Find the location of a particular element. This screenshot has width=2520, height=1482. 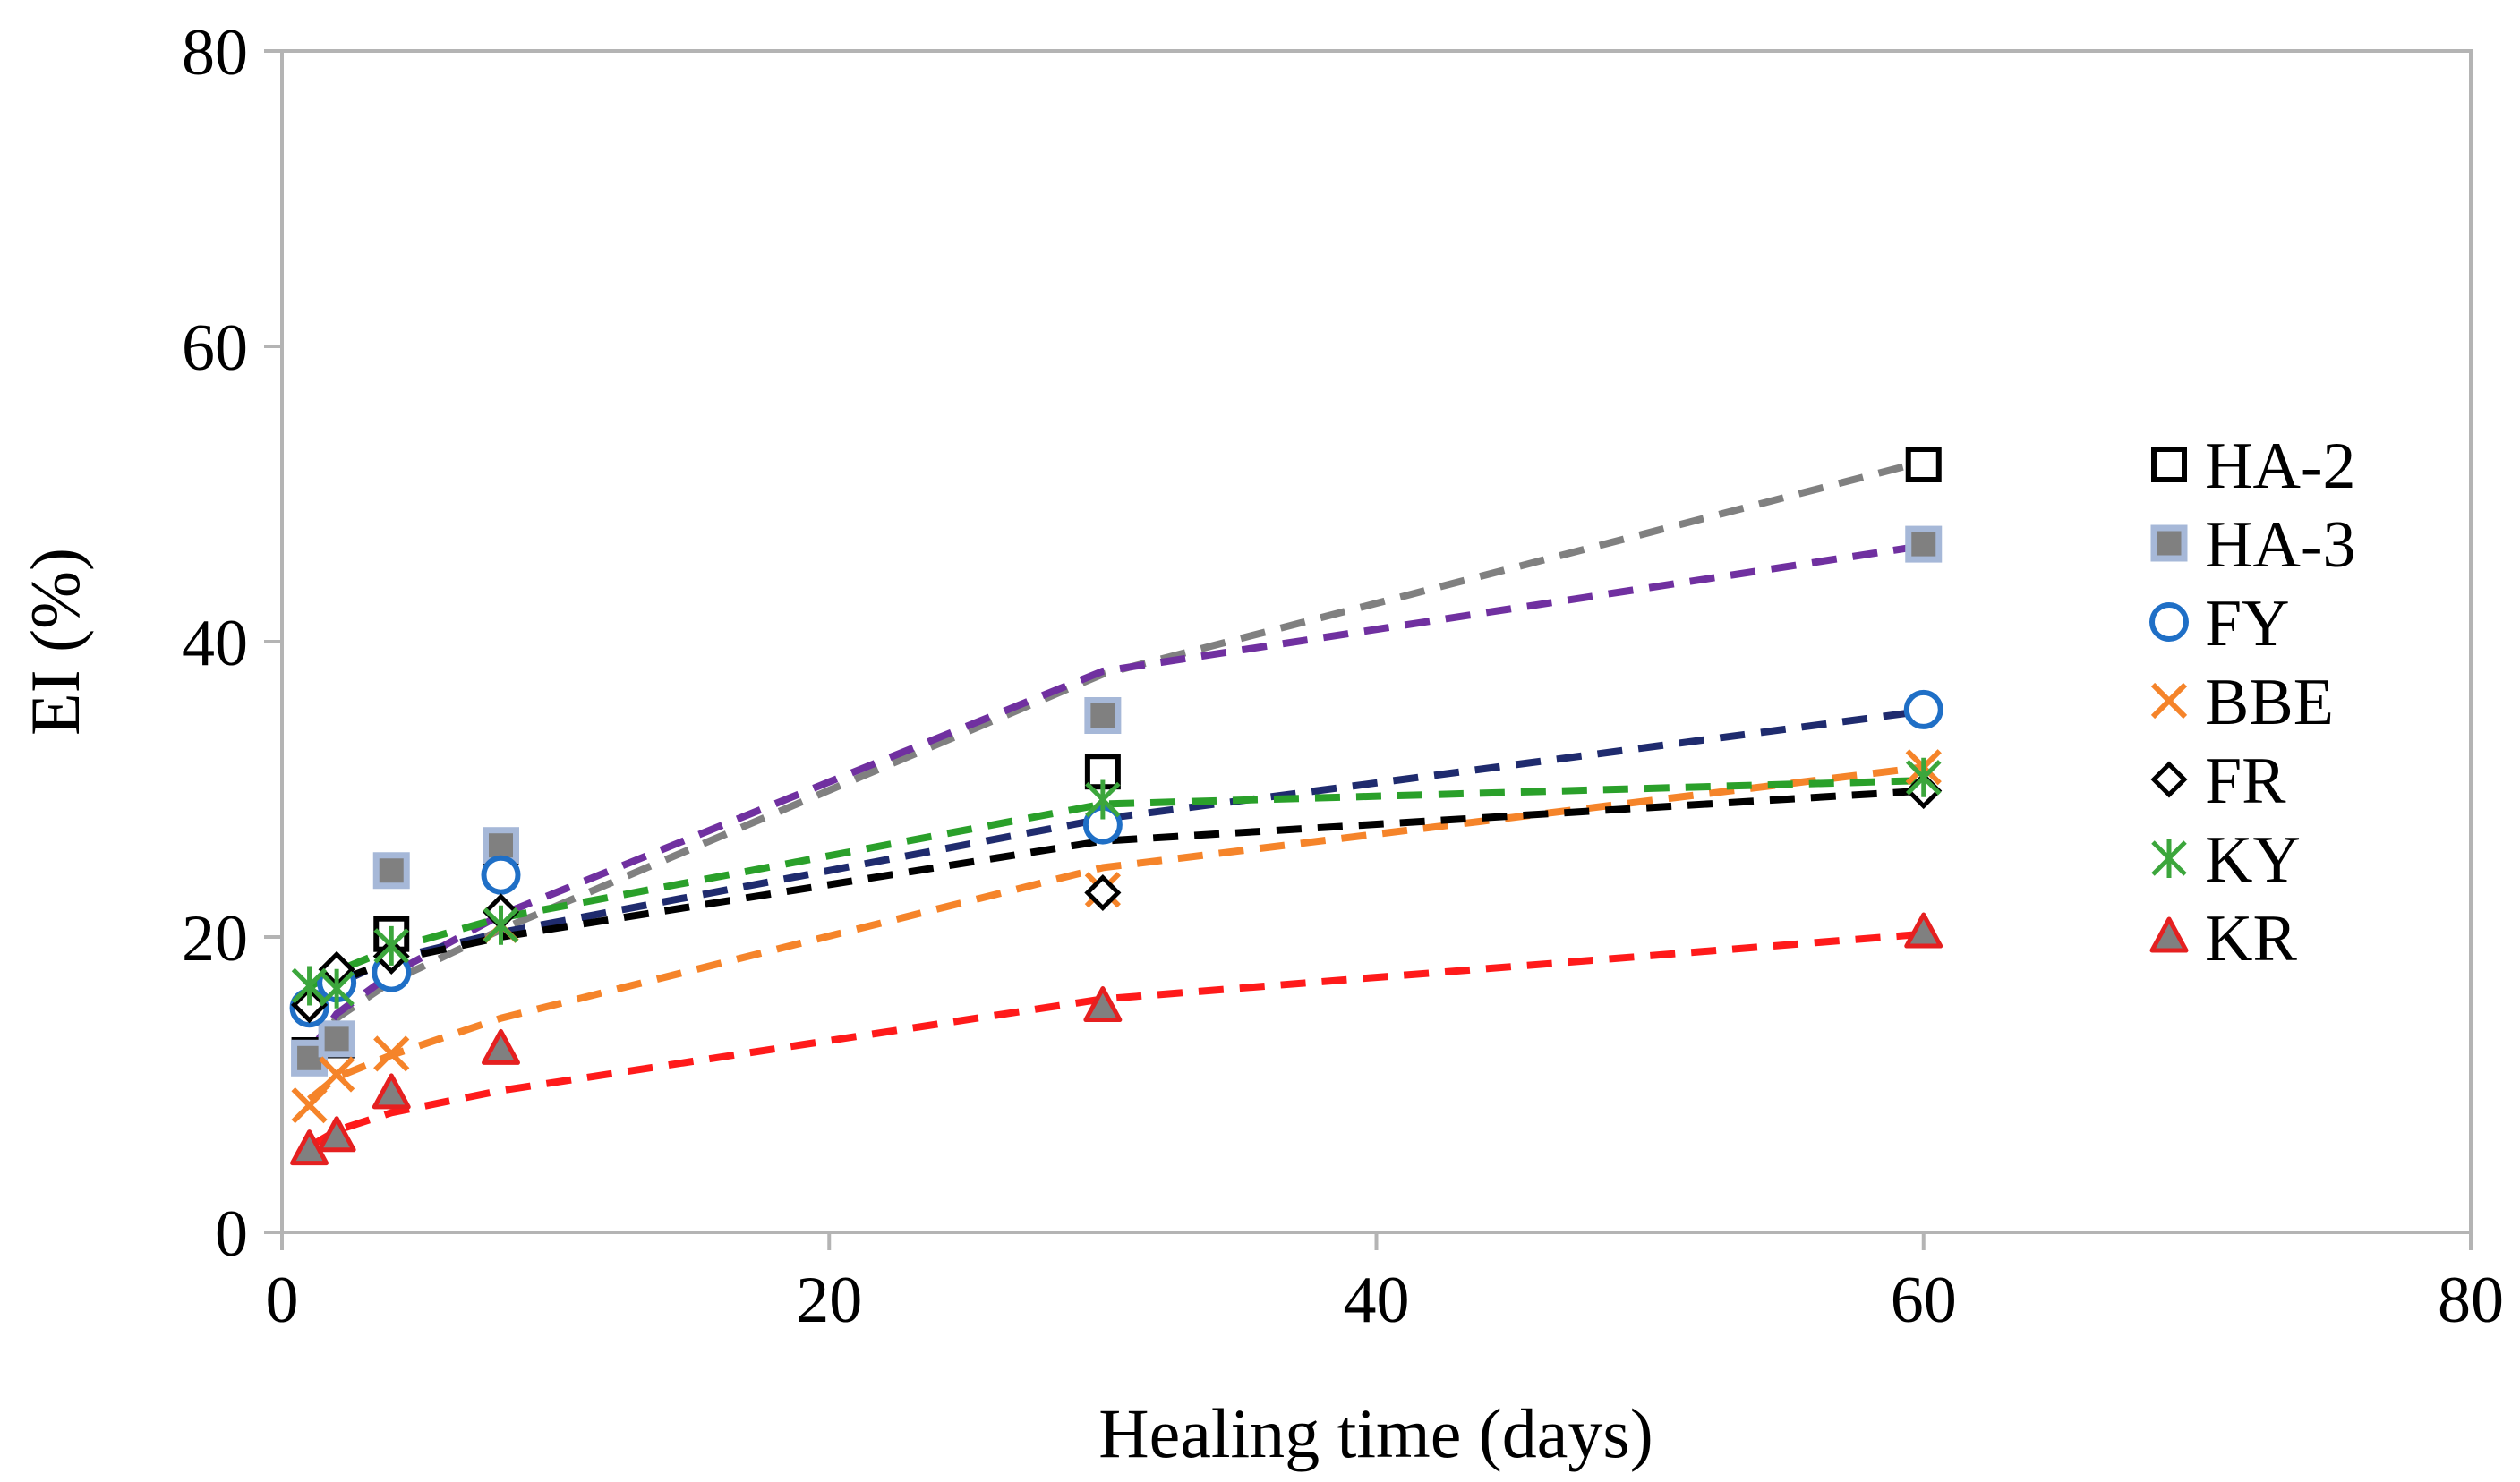

point-kr-1-shape is located at coordinates (309, 1147).